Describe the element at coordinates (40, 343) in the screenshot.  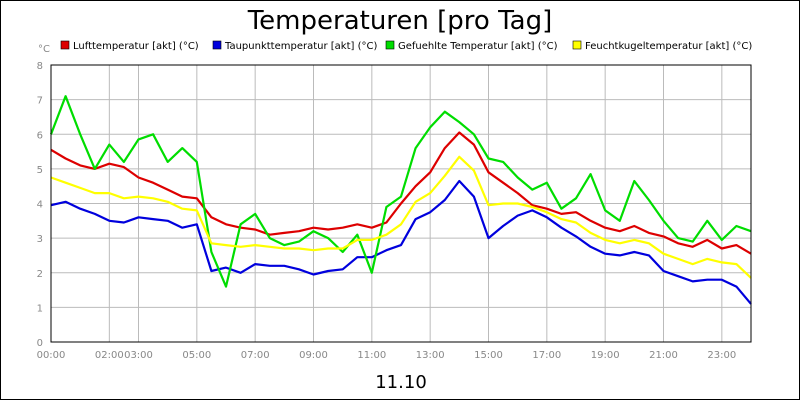
I see `y-tick-label: 0` at that location.